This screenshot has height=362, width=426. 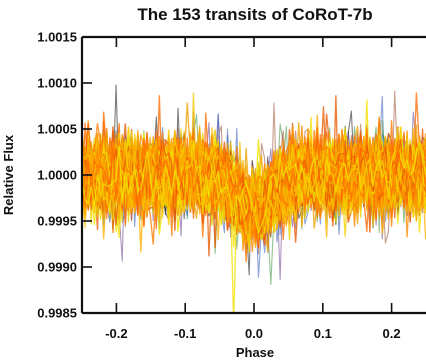 I want to click on x-axis-tick-label: -0.2, so click(x=116, y=333).